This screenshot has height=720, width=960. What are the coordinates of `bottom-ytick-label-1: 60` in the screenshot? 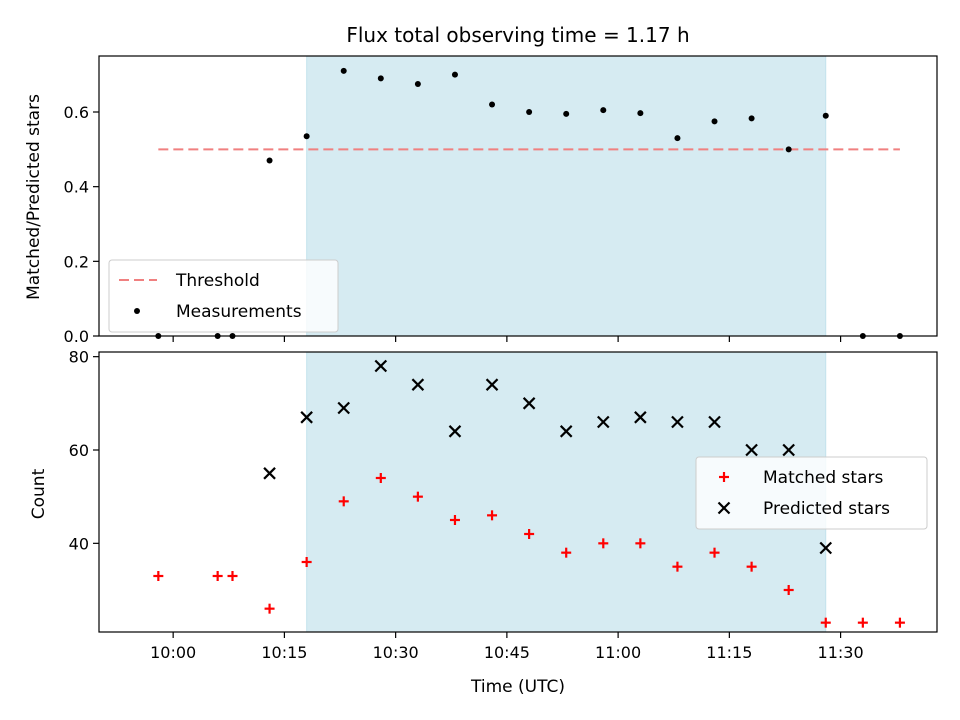 It's located at (79, 450).